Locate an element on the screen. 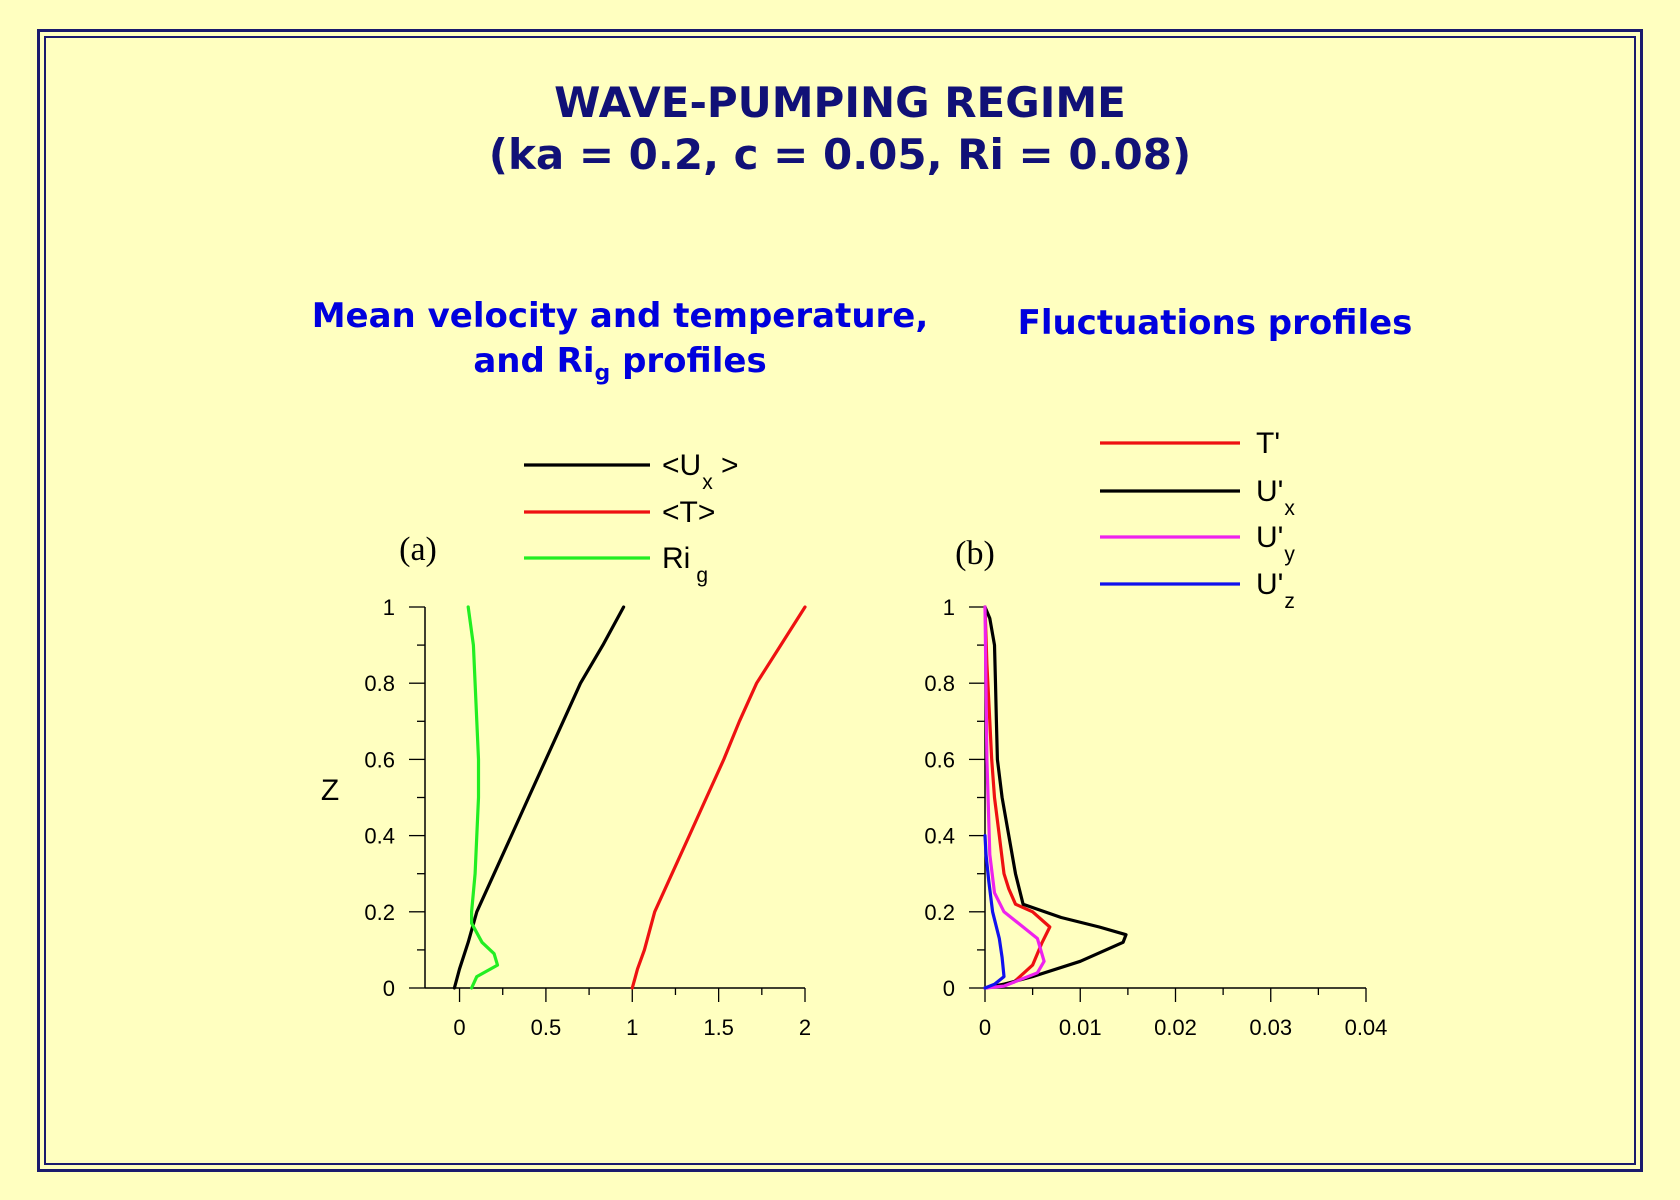 The height and width of the screenshot is (1200, 1680). panel-b-legend-label-magenta: U'y is located at coordinates (1275, 543).